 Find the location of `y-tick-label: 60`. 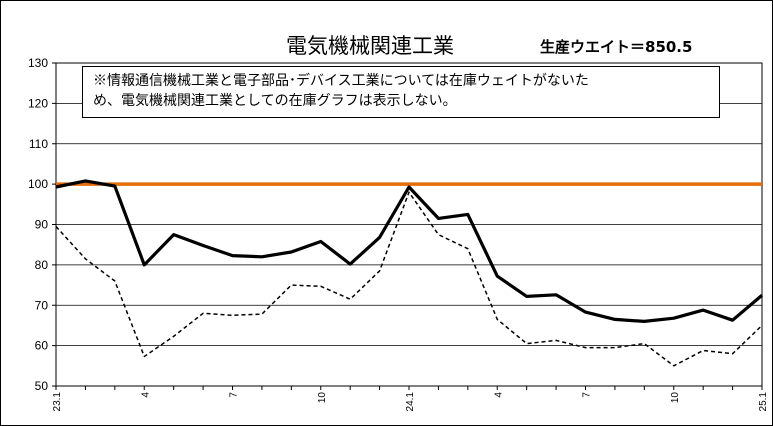

y-tick-label: 60 is located at coordinates (42, 346).